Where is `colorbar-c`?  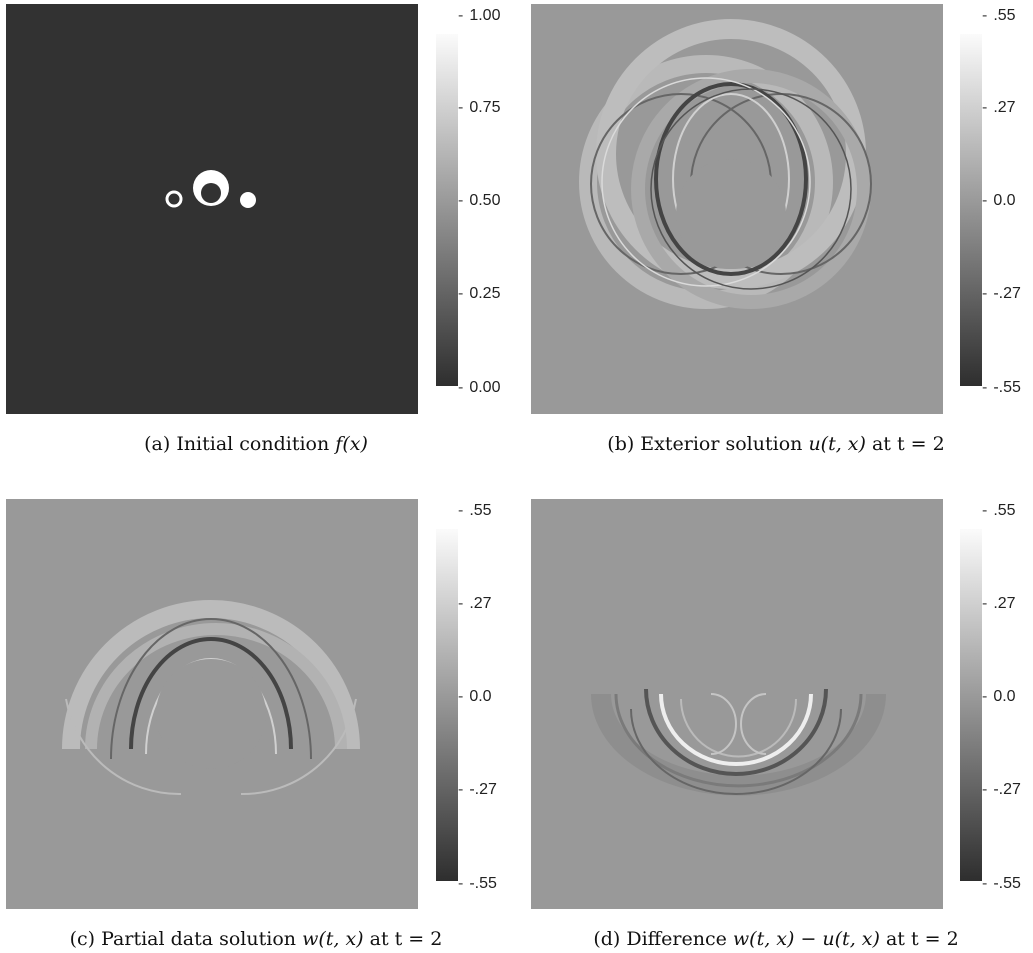
colorbar-c is located at coordinates (447, 705).